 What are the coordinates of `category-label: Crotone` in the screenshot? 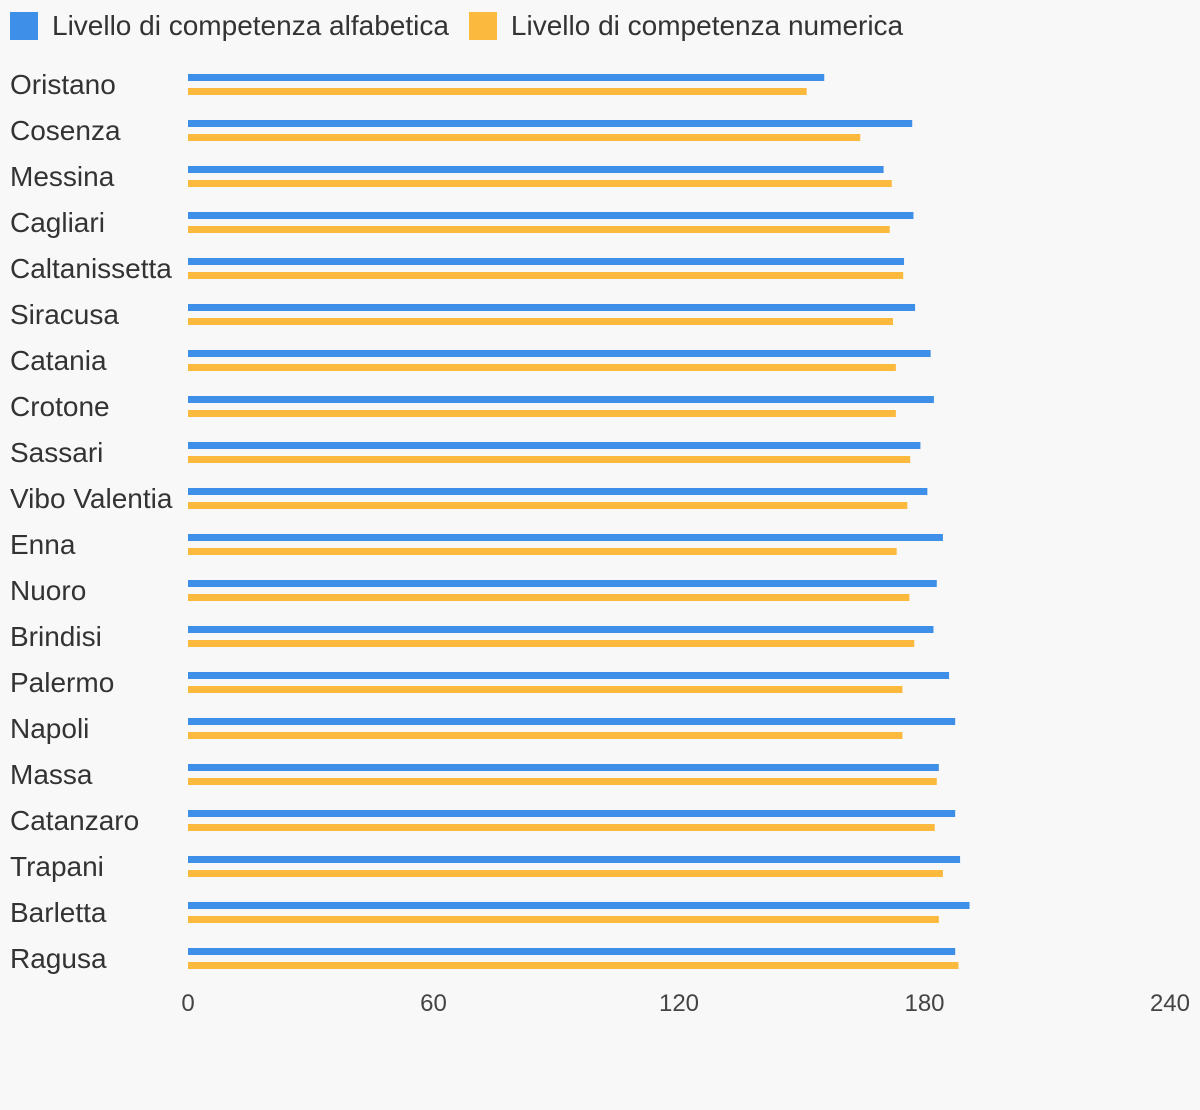 It's located at (60, 406).